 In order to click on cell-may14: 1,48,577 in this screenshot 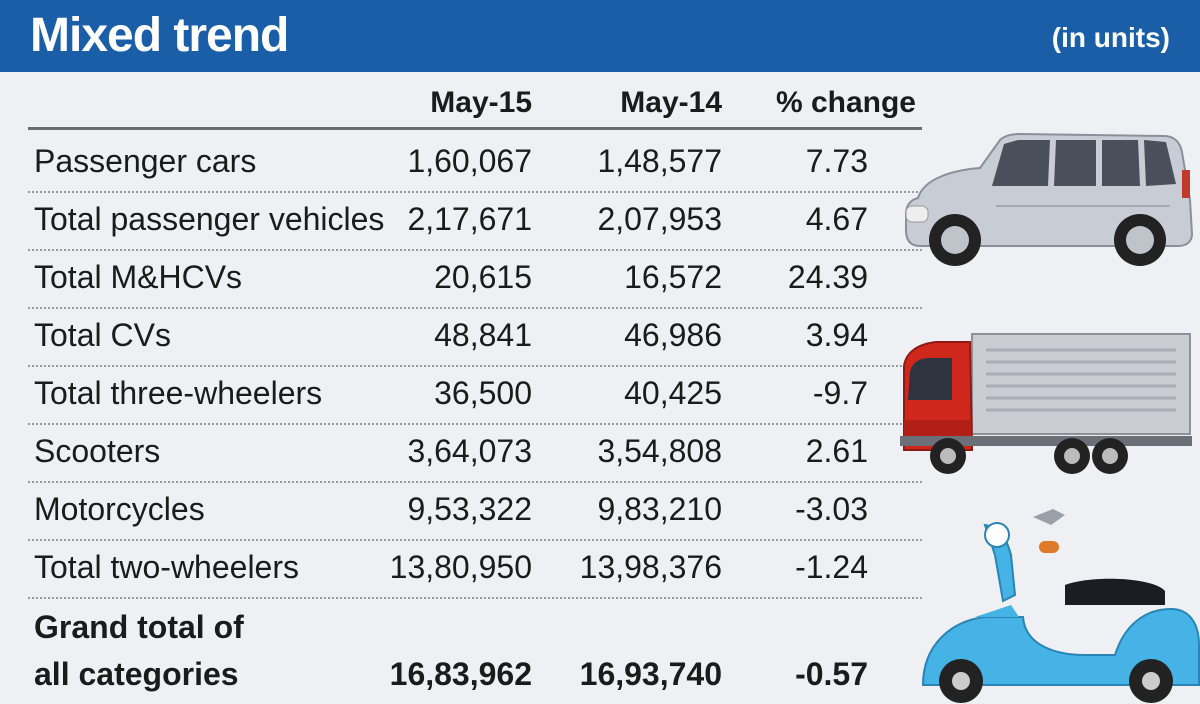, I will do `click(659, 161)`.